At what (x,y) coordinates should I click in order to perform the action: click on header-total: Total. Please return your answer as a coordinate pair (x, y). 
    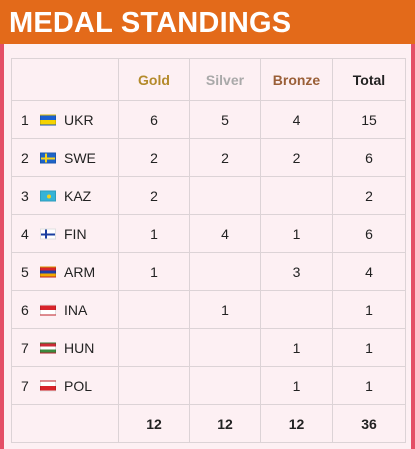
    Looking at the image, I should click on (369, 79).